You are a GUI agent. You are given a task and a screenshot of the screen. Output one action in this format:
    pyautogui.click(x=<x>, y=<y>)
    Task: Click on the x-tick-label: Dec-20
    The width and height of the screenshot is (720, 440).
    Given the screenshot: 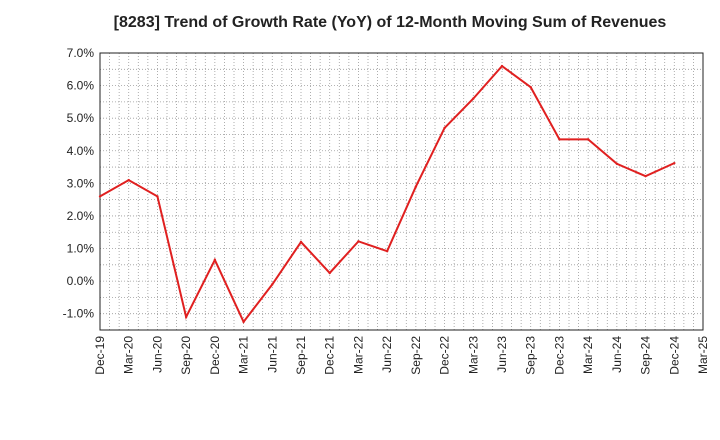 What is the action you would take?
    pyautogui.click(x=215, y=355)
    